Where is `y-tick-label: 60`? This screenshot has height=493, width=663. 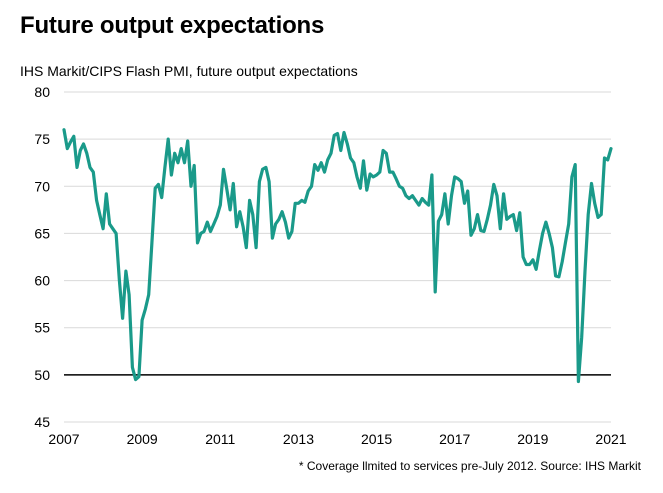 y-tick-label: 60 is located at coordinates (42, 281).